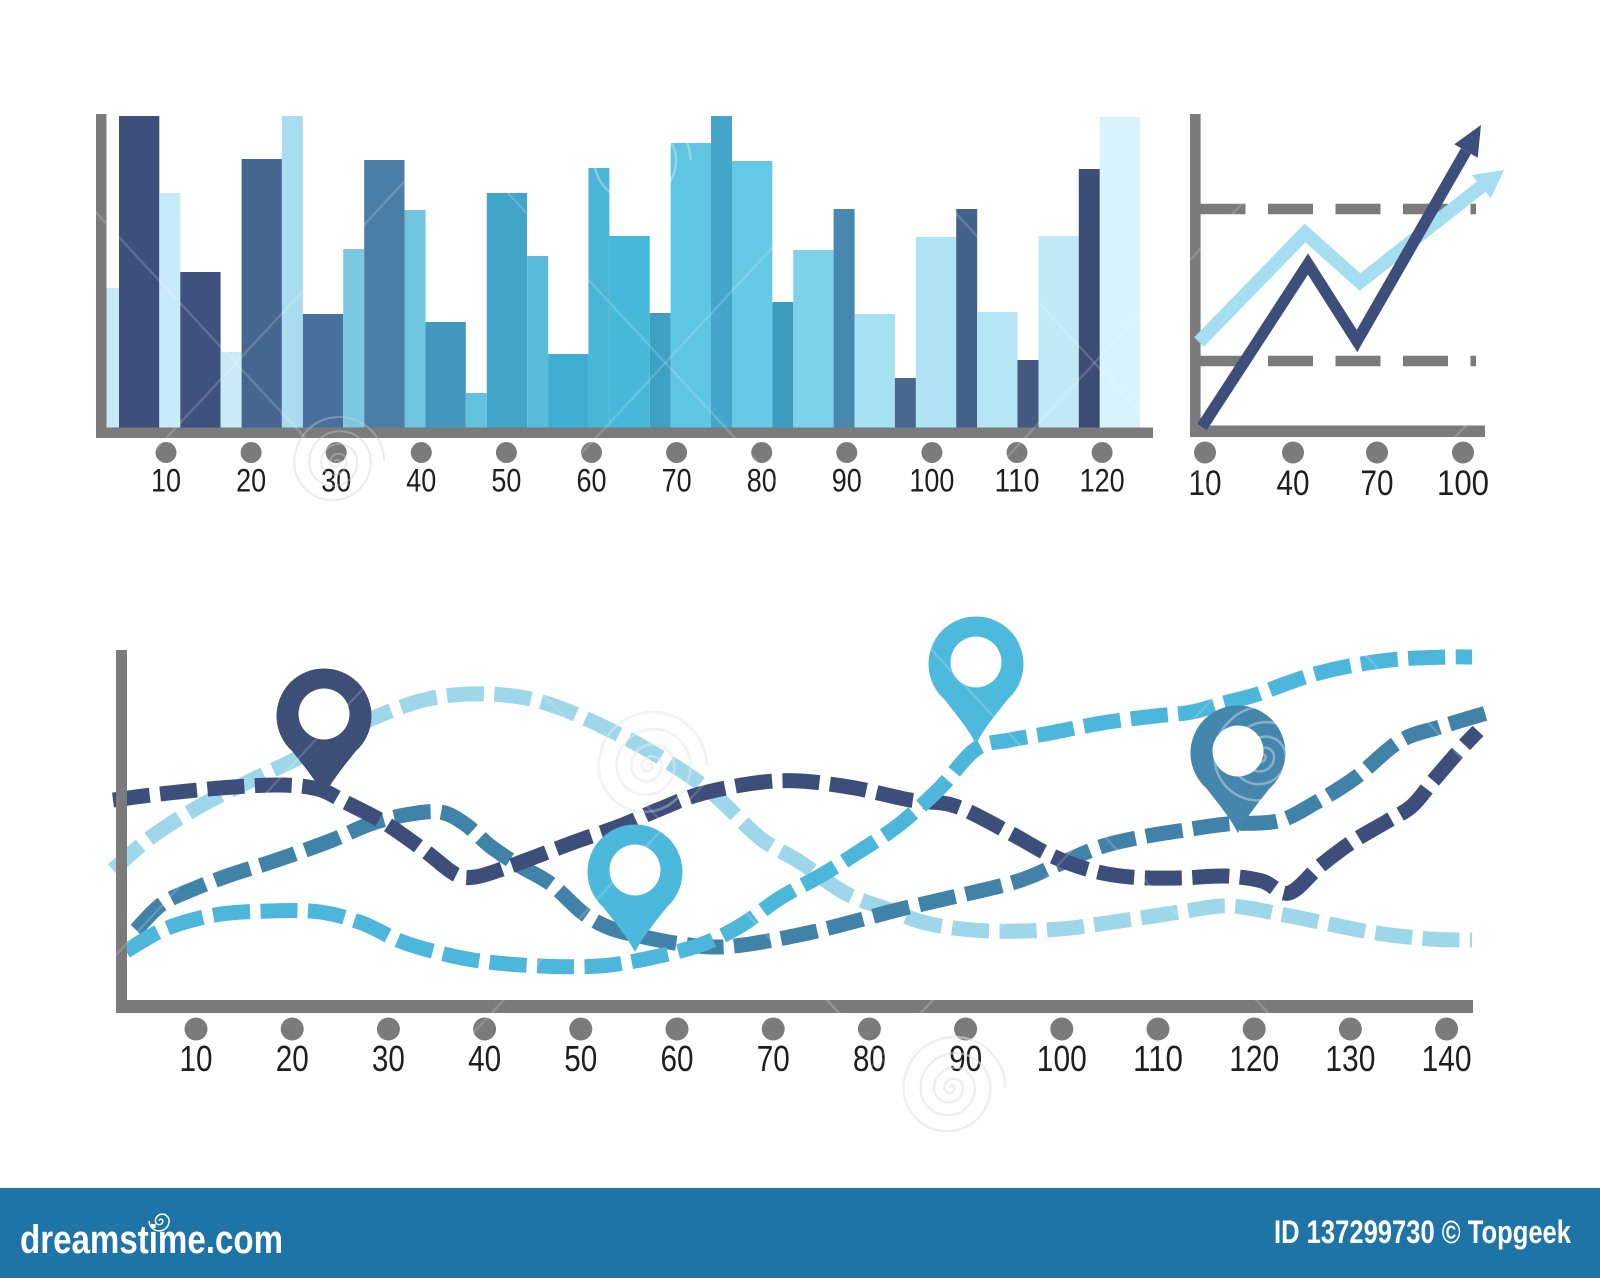  What do you see at coordinates (1447, 1058) in the screenshot?
I see `svg-text: 140` at bounding box center [1447, 1058].